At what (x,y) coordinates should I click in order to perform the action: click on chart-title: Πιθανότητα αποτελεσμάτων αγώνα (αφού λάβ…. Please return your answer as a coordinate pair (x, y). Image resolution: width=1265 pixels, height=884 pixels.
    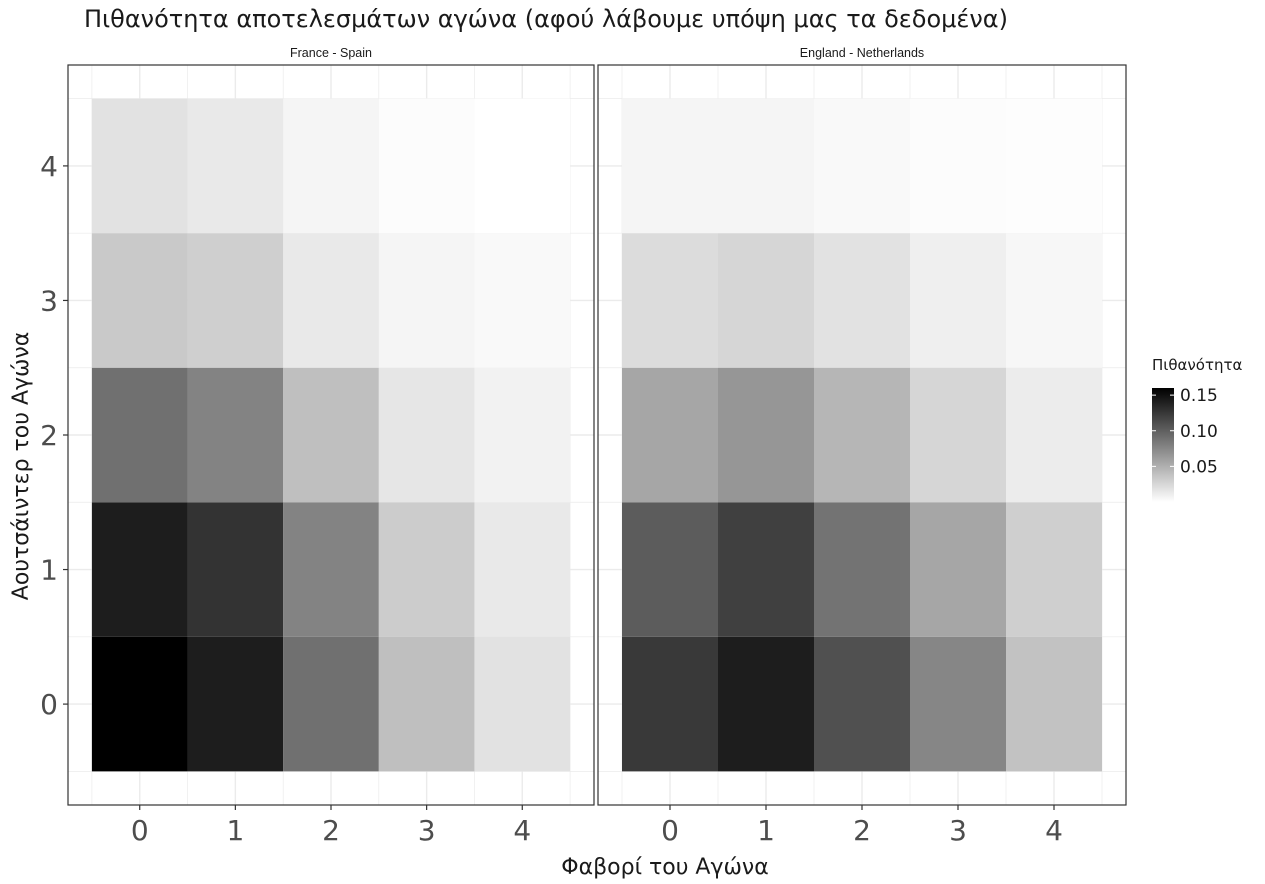
    Looking at the image, I should click on (546, 19).